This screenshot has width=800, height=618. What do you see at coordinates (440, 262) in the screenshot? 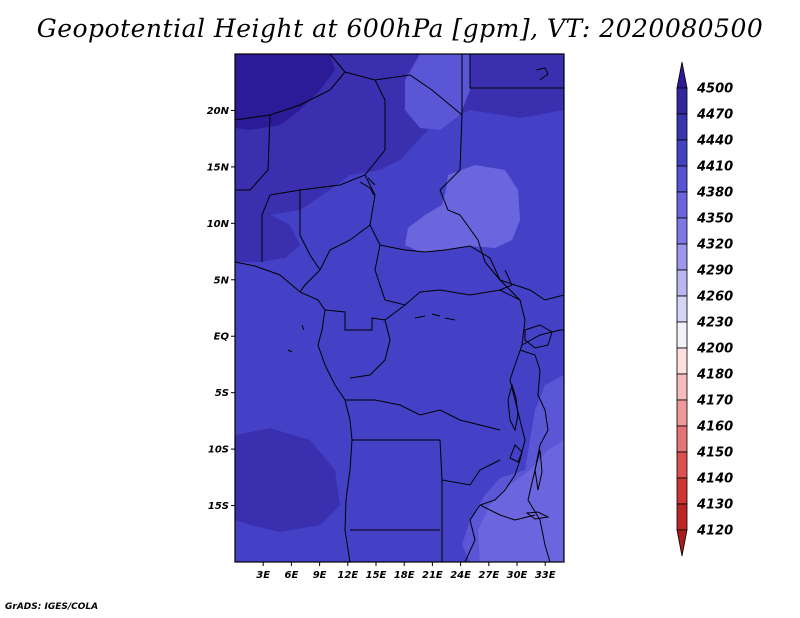
I see `border-car-north` at bounding box center [440, 262].